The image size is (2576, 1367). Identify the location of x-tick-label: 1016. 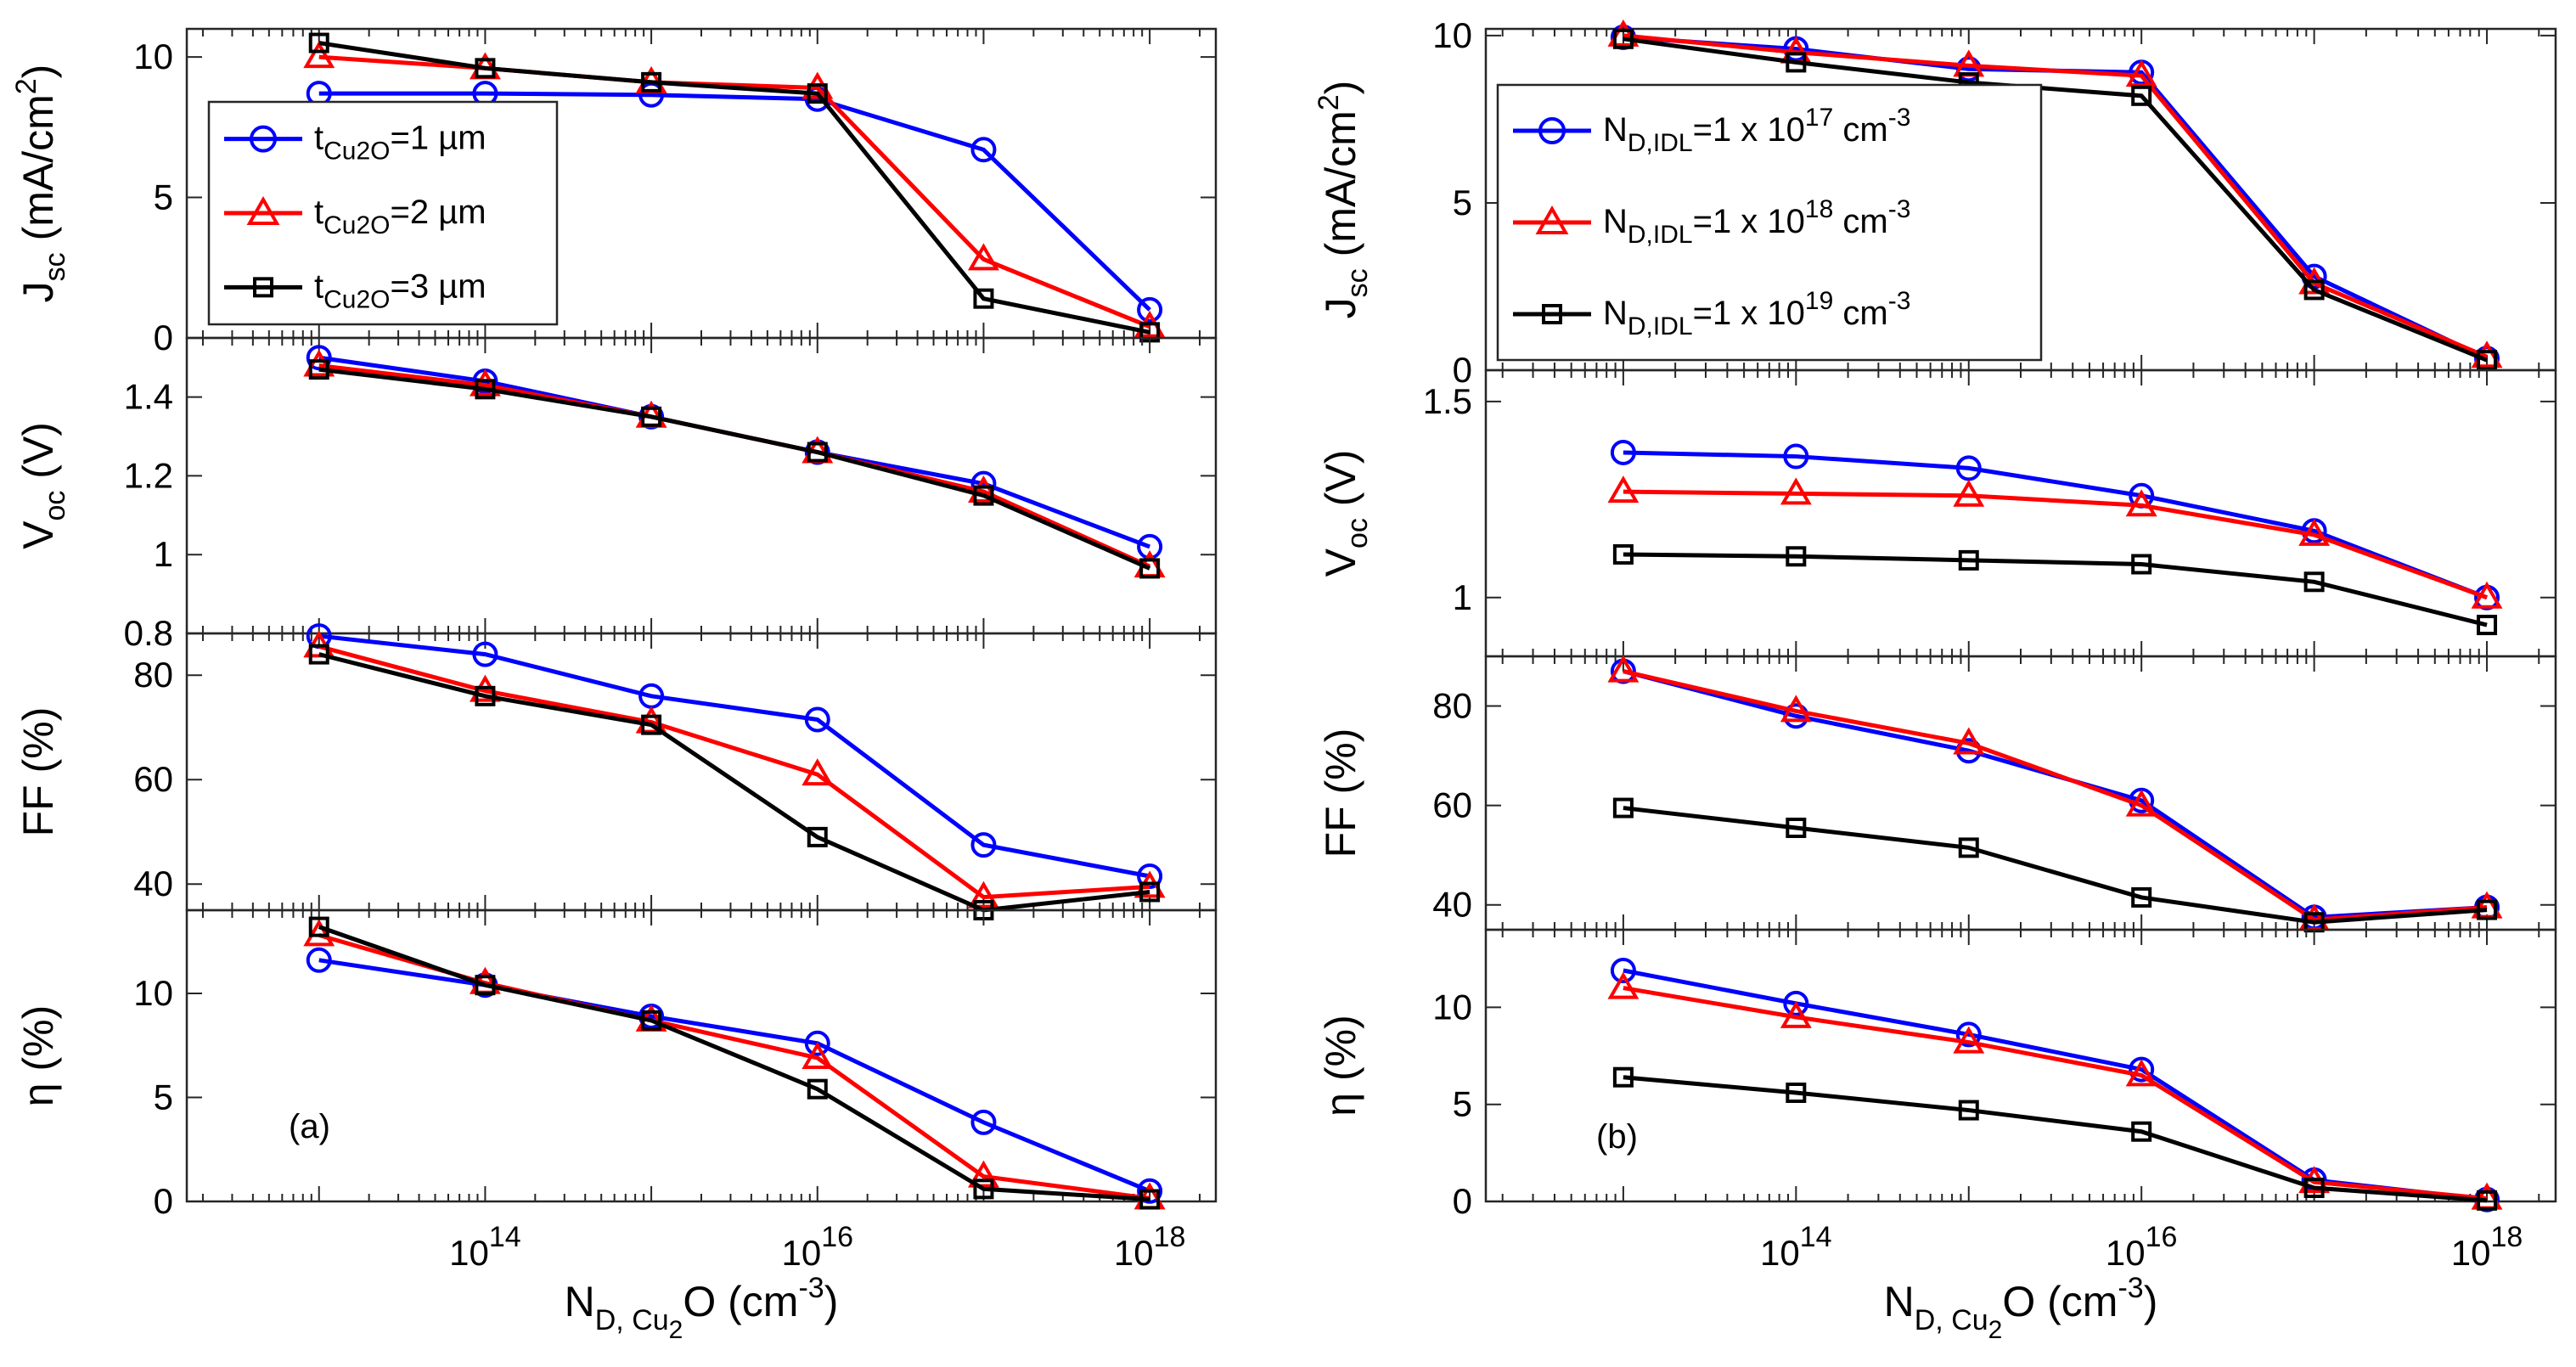
(2142, 1247).